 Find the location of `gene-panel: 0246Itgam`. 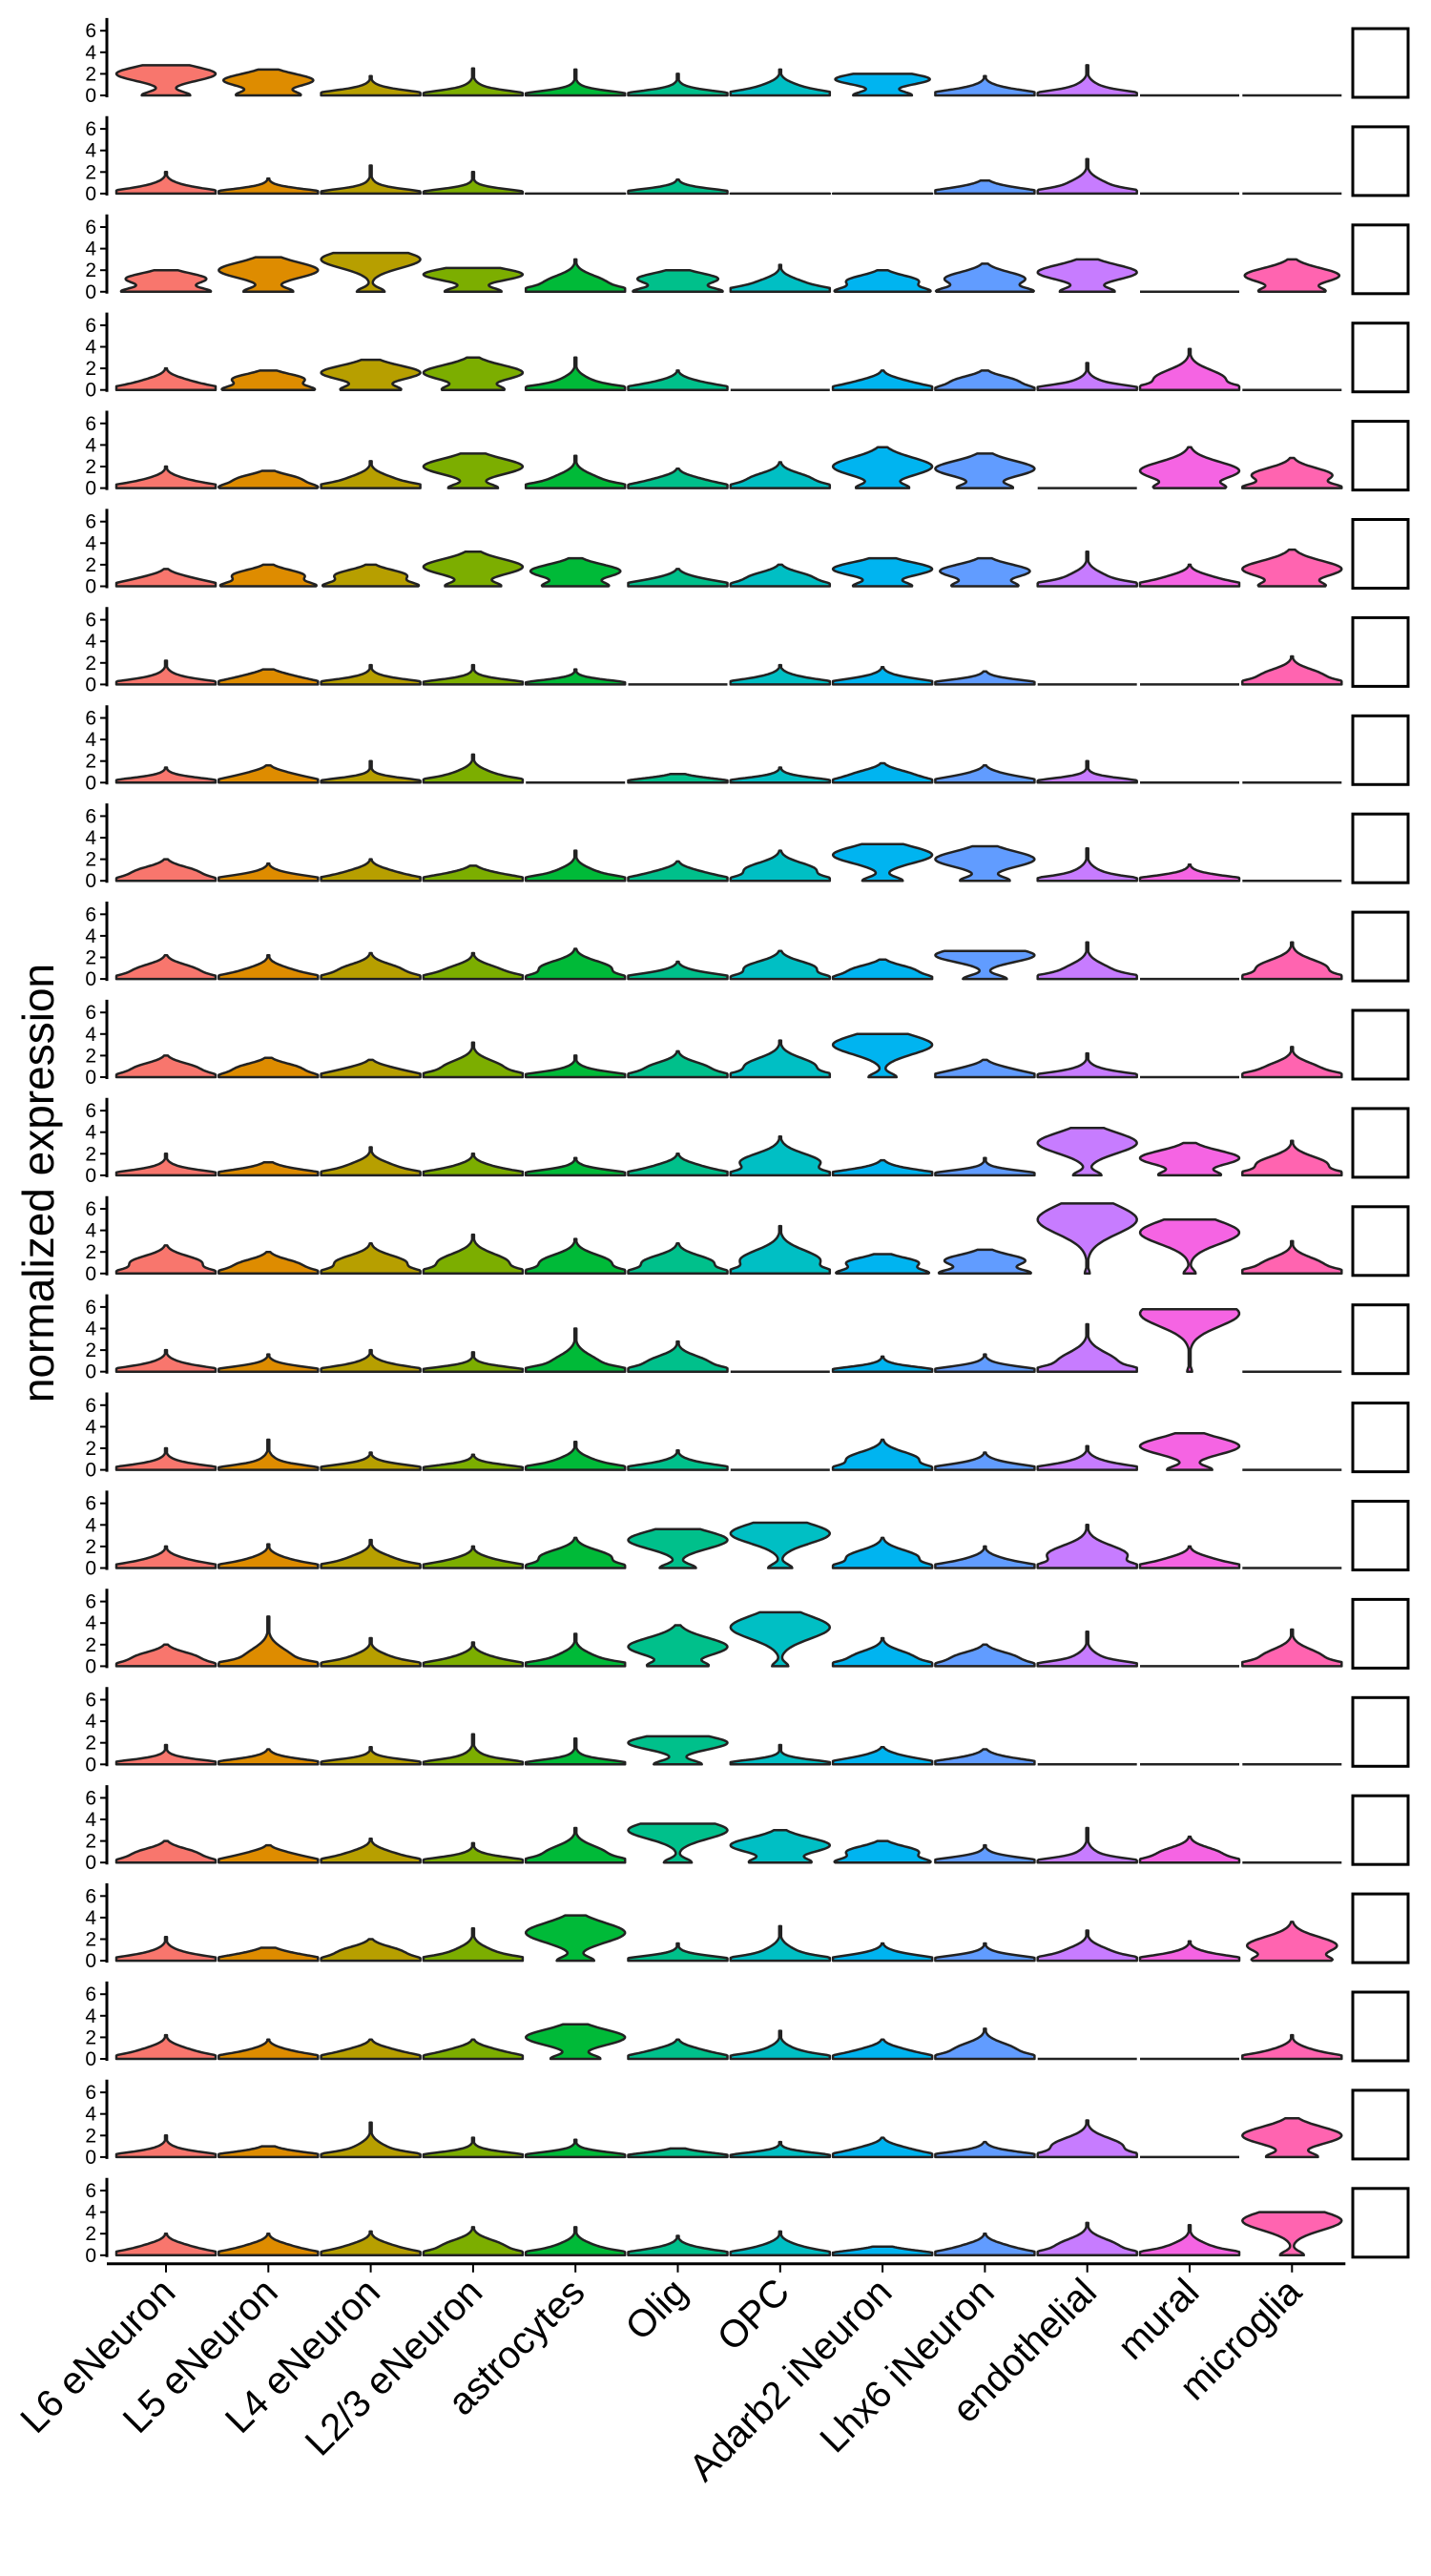

gene-panel: 0246Itgam is located at coordinates (747, 2222).